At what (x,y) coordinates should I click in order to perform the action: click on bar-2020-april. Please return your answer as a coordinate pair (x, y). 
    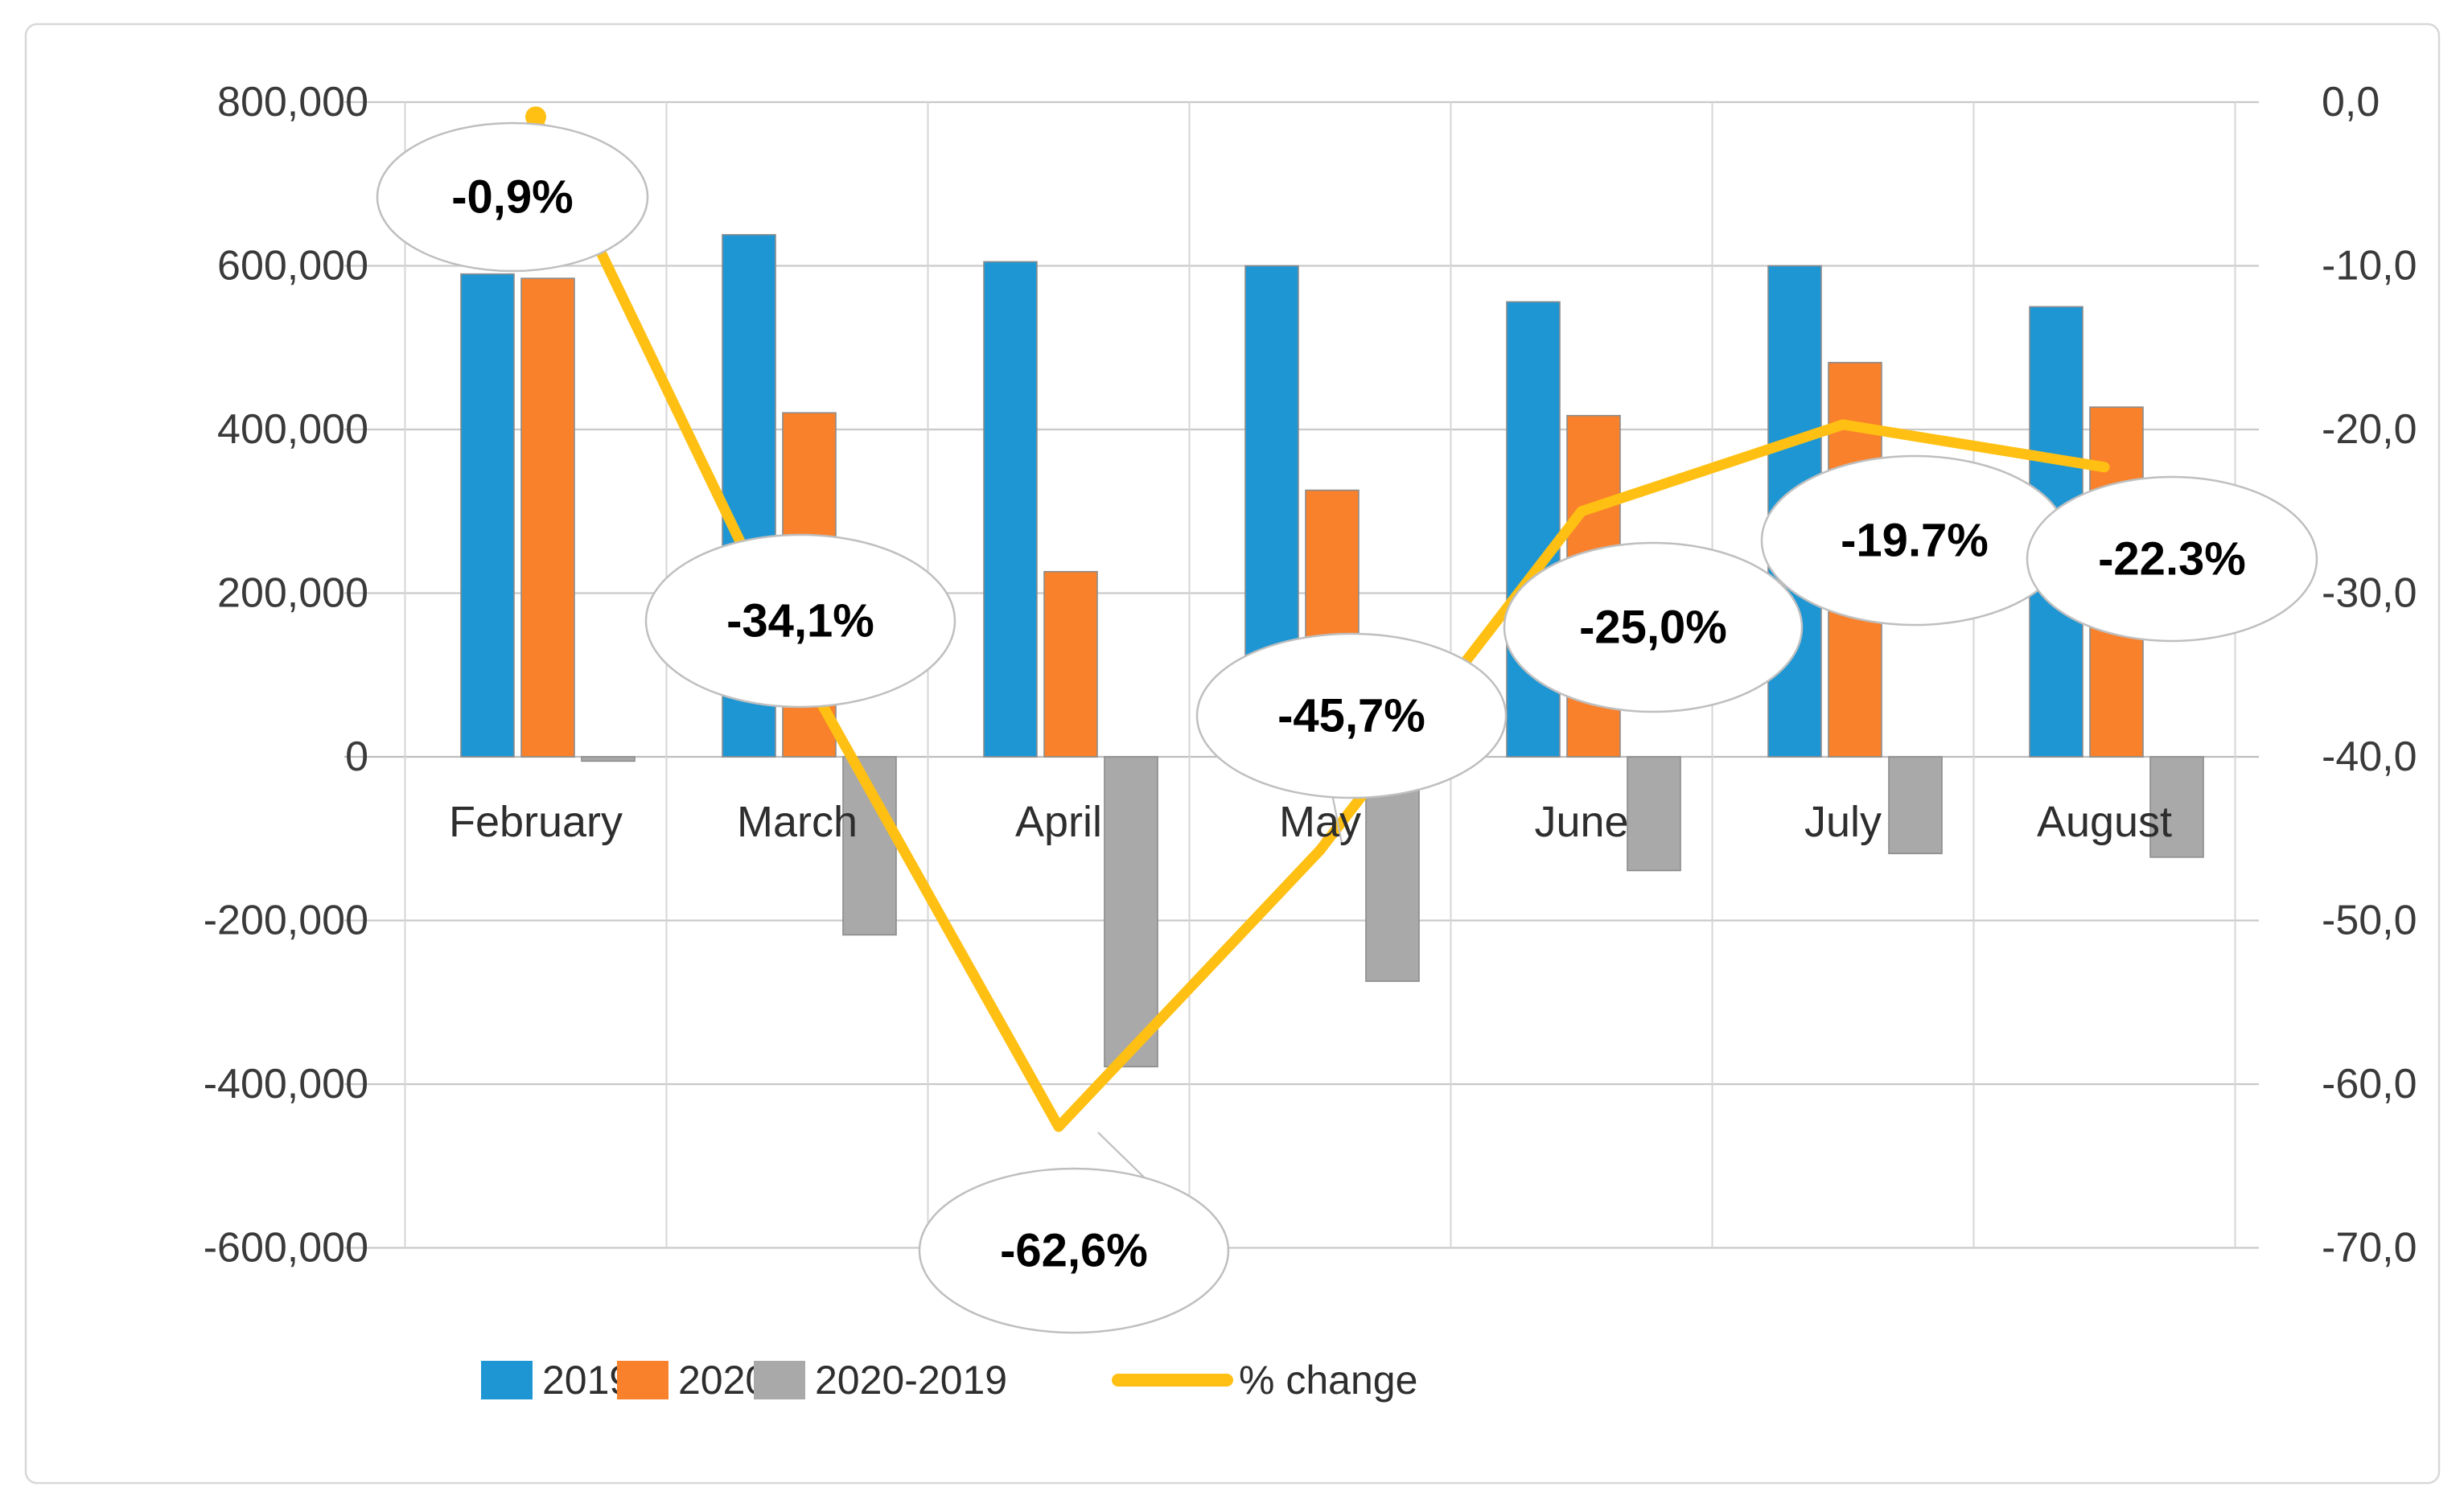
    Looking at the image, I should click on (1070, 664).